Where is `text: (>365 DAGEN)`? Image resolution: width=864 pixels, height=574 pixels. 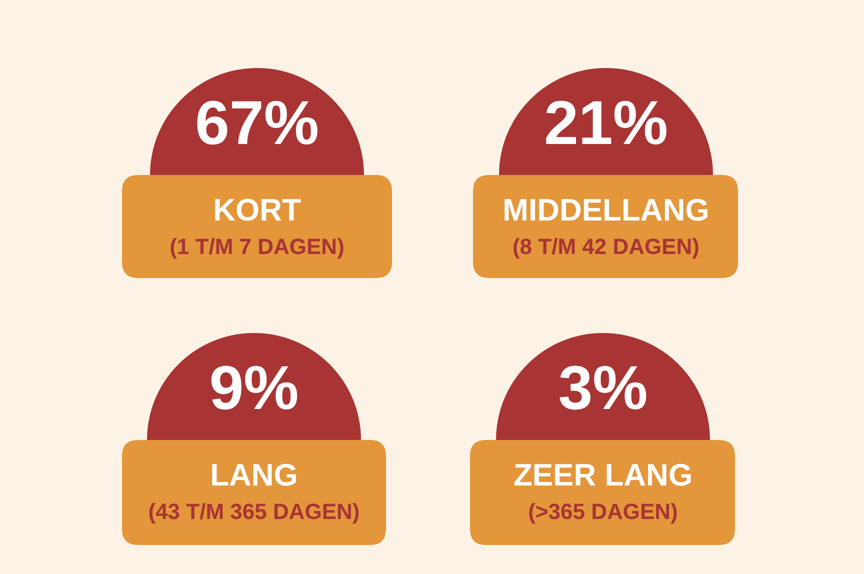
text: (>365 DAGEN) is located at coordinates (603, 511).